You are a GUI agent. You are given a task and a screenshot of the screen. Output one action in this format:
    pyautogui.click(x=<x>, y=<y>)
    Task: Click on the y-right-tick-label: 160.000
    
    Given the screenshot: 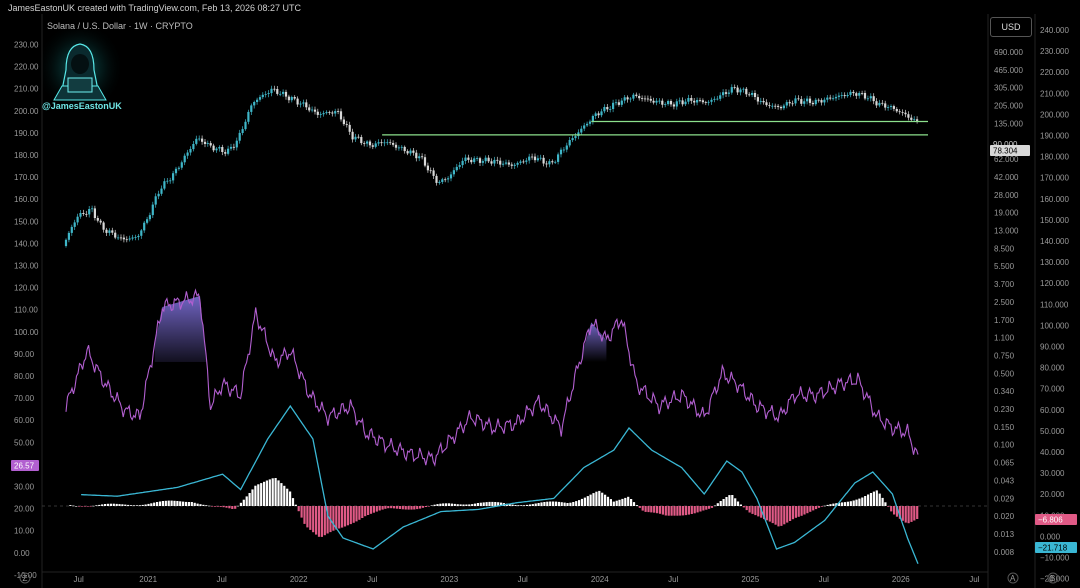 What is the action you would take?
    pyautogui.click(x=1054, y=199)
    